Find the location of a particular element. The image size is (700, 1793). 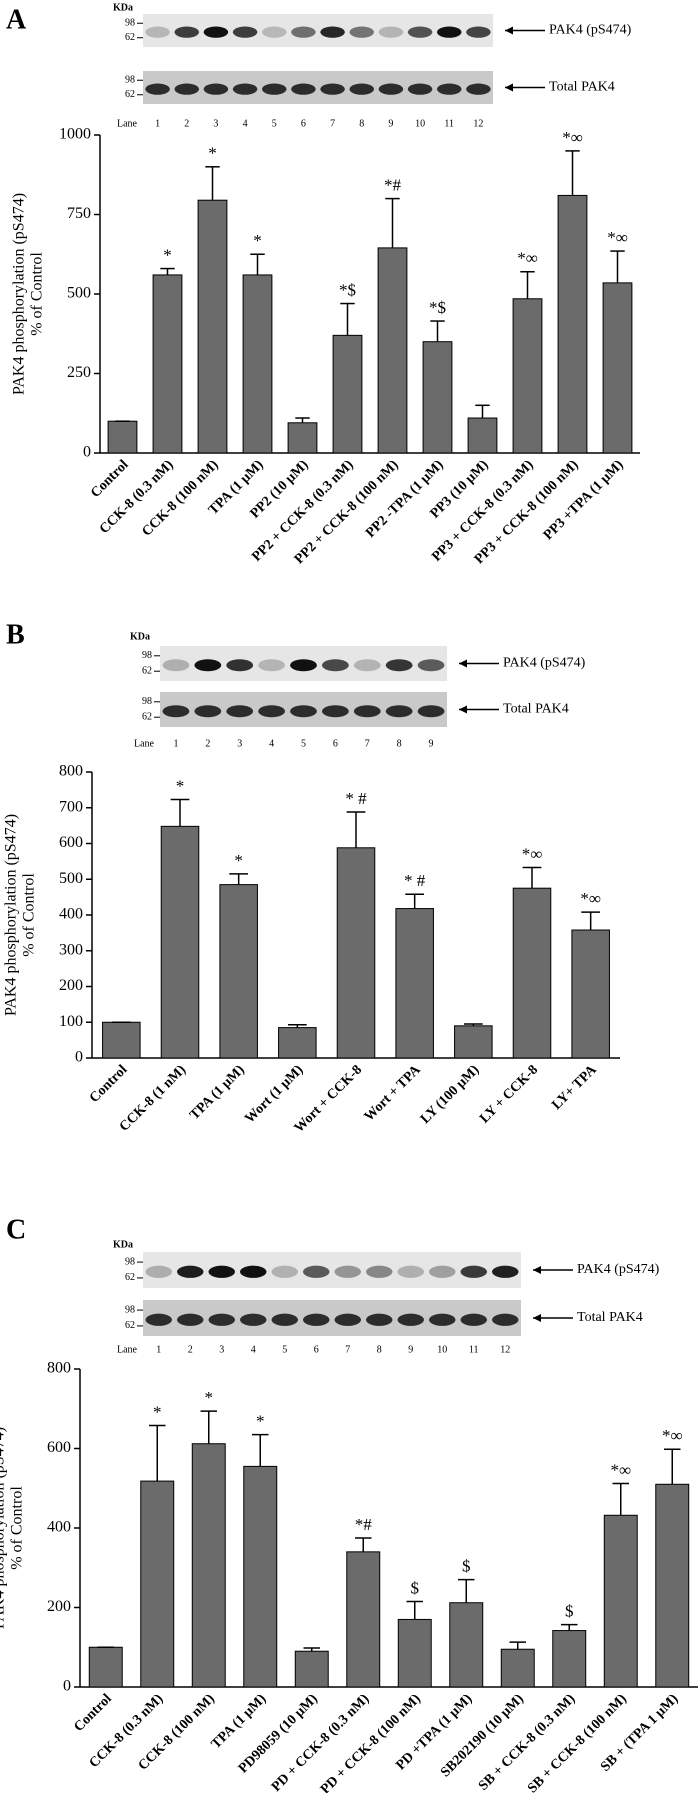

y-tick-label: 750 is located at coordinates (79, 213).